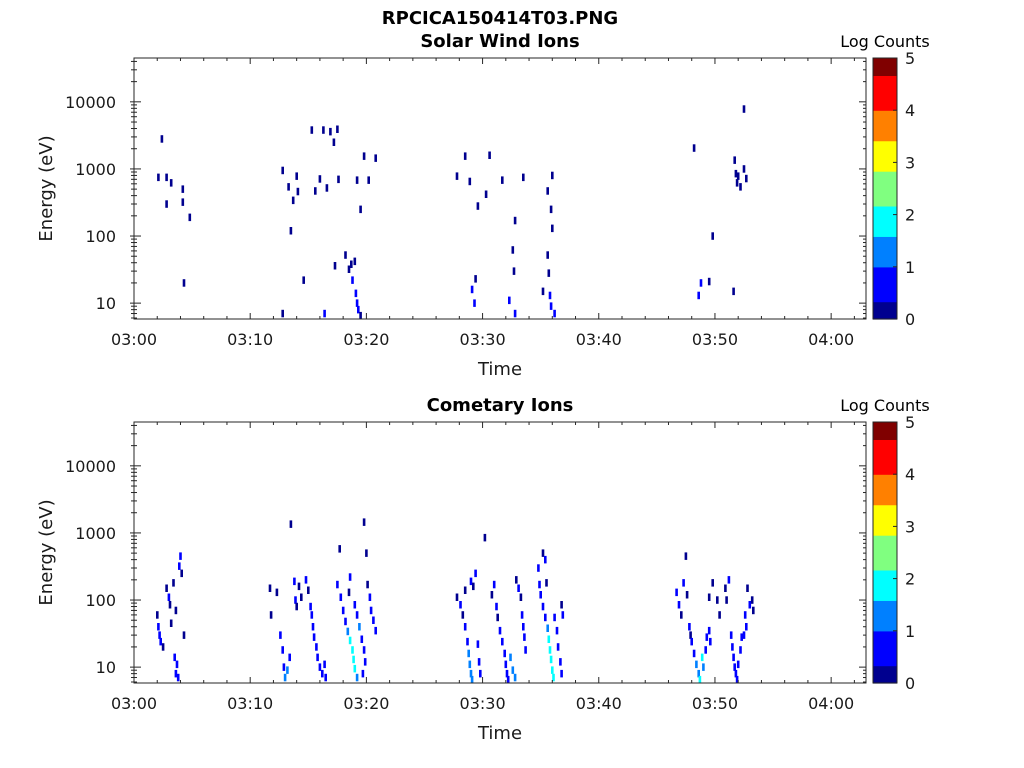  Describe the element at coordinates (599, 703) in the screenshot. I see `x-tick-label: 03:40` at that location.